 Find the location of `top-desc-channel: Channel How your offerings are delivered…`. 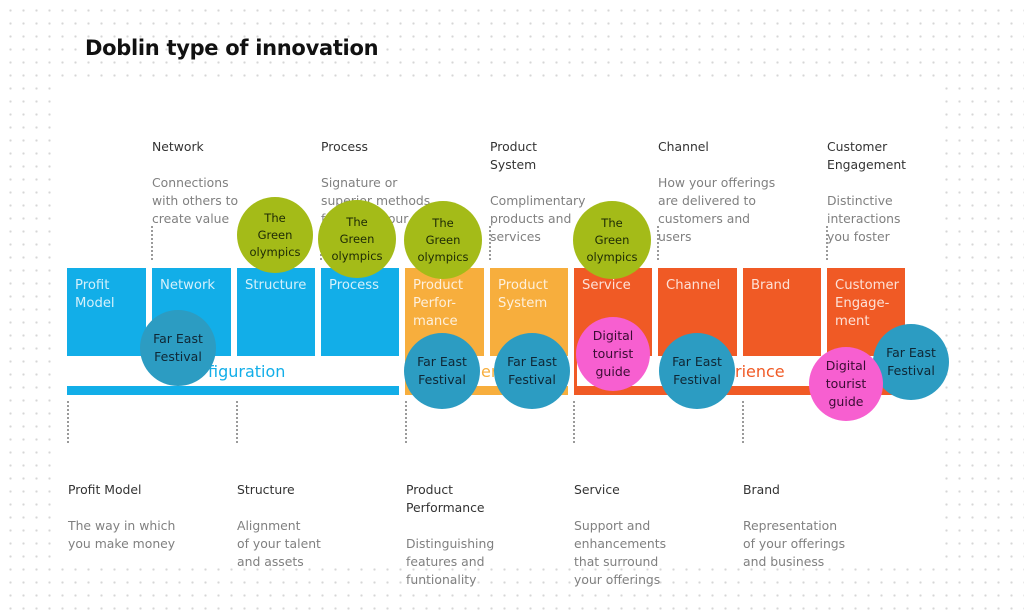

top-desc-channel: Channel How your offerings are delivered… is located at coordinates (716, 192).